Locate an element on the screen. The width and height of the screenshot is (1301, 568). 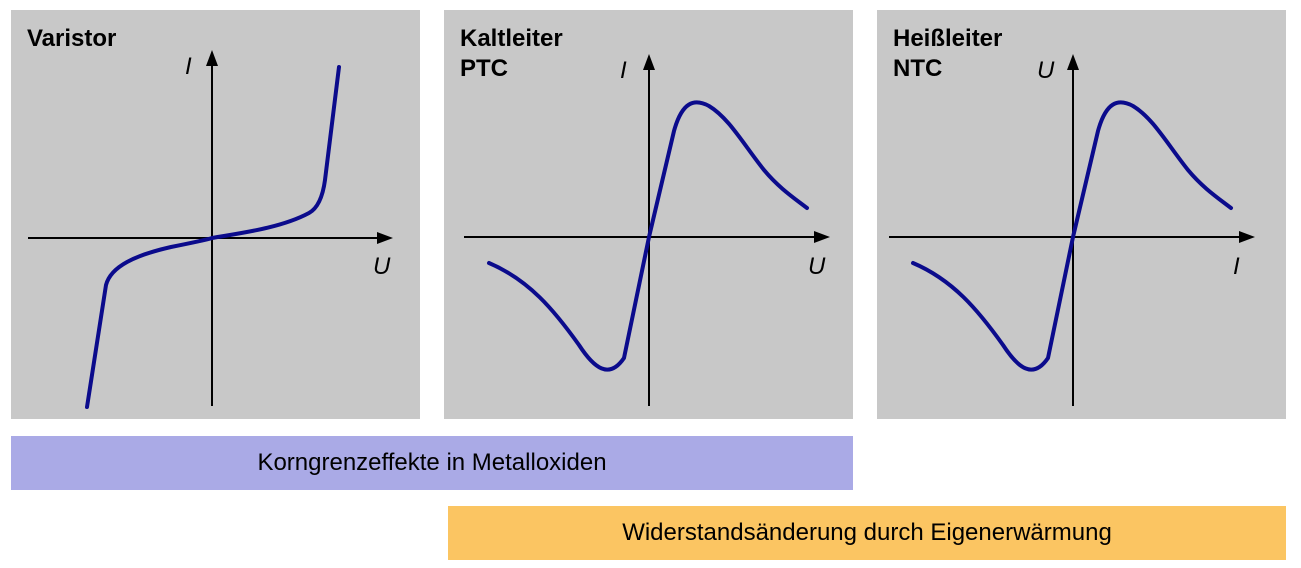
title-line-1: Heißleiter is located at coordinates (948, 38).